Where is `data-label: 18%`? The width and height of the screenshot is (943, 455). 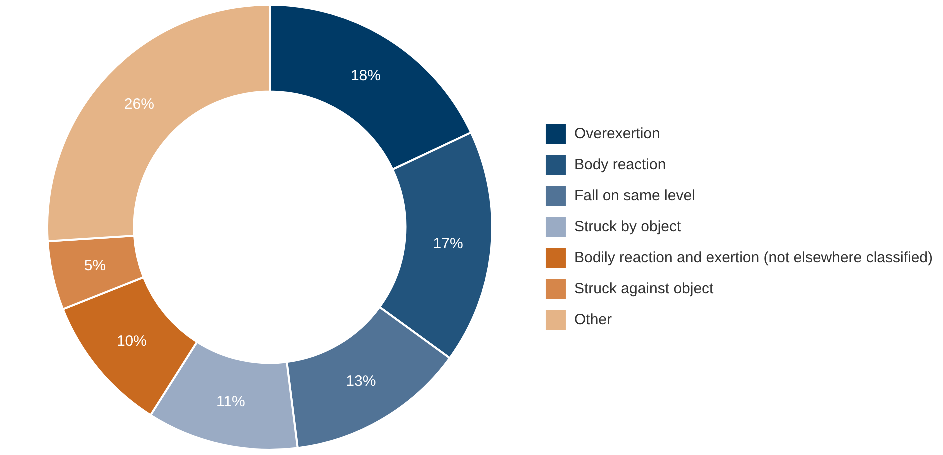 data-label: 18% is located at coordinates (365, 75).